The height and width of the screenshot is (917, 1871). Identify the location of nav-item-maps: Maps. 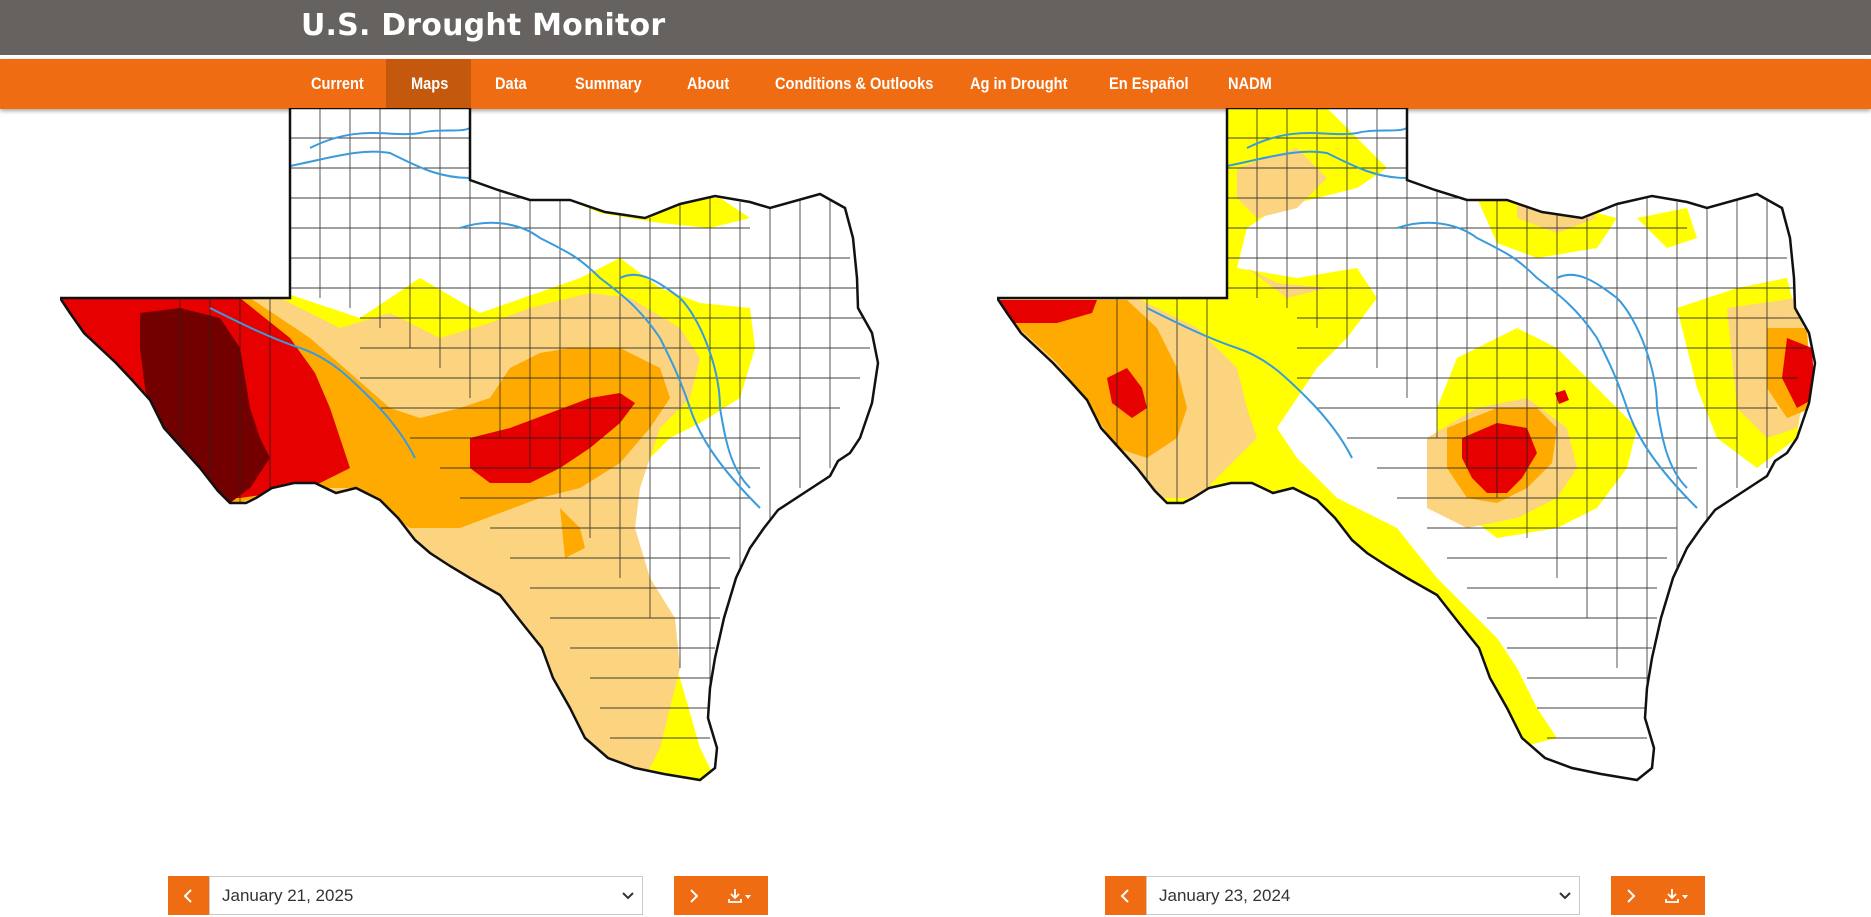
(430, 83).